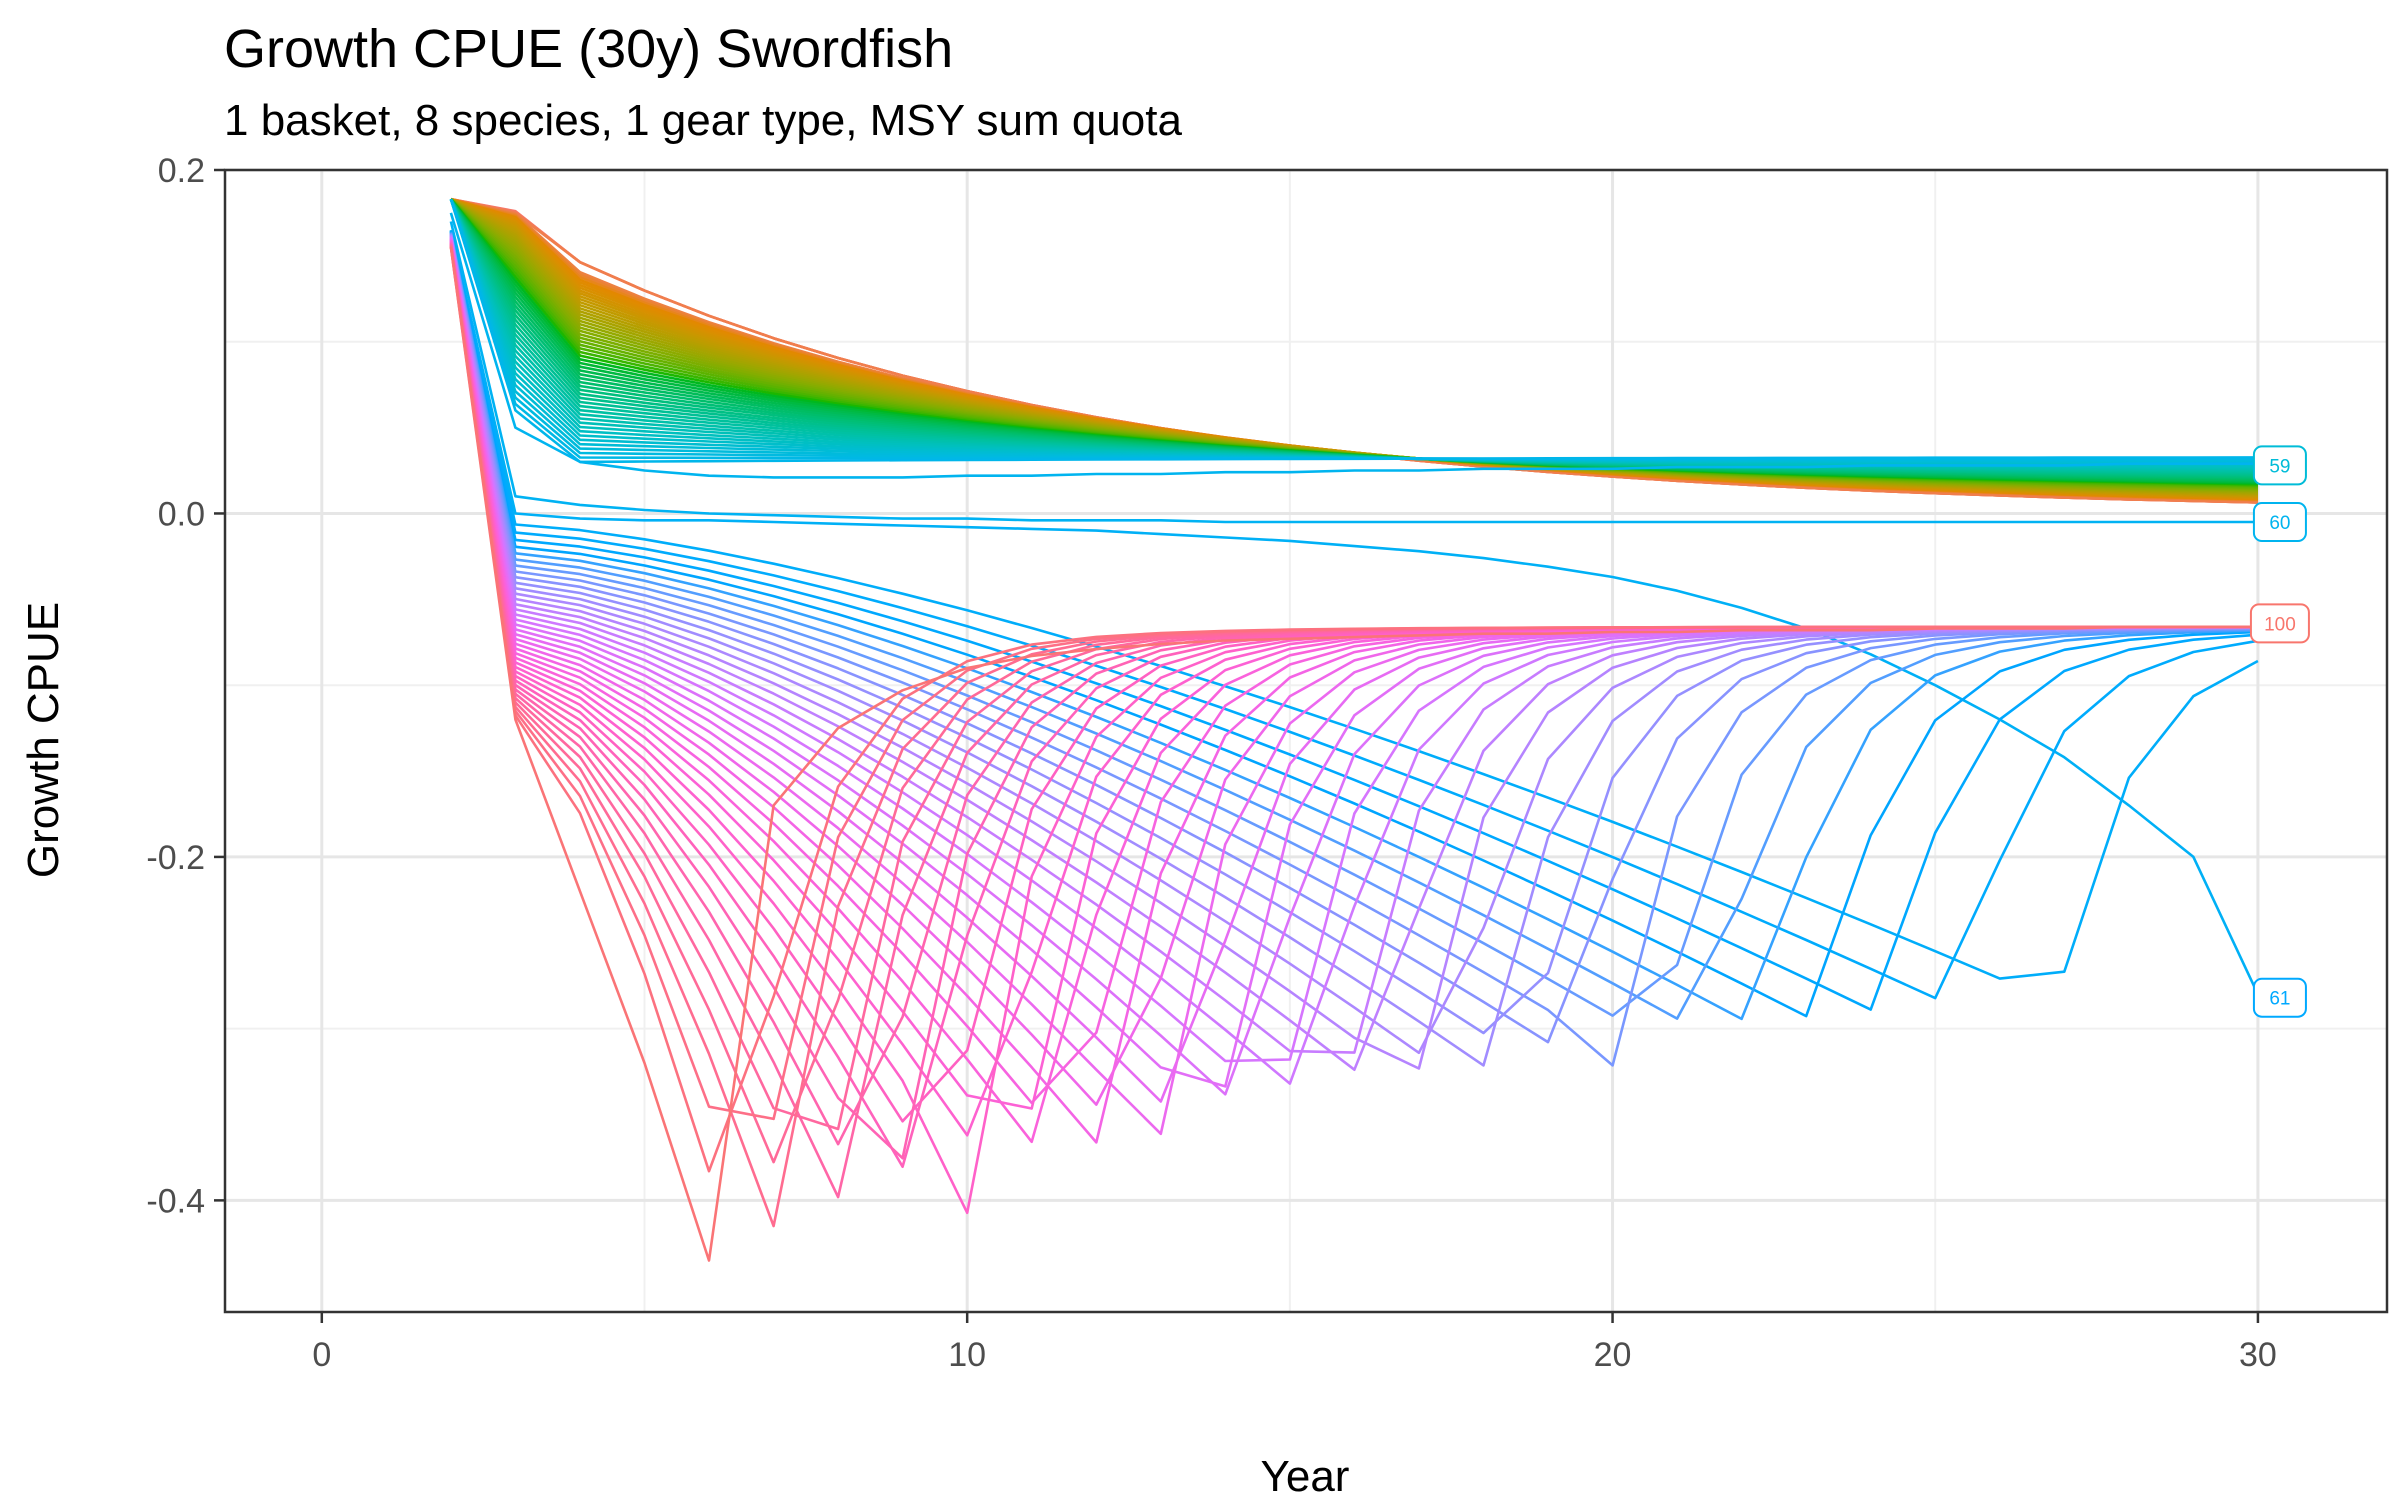 The height and width of the screenshot is (1502, 2400). Describe the element at coordinates (1305, 1476) in the screenshot. I see `x-axis-label: Year` at that location.